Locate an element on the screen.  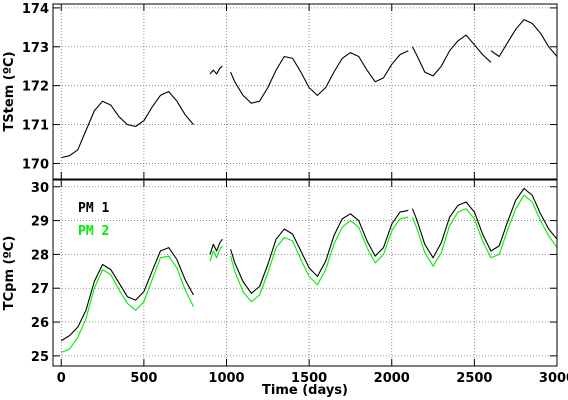
y-tick-label: 27 is located at coordinates (40, 289).